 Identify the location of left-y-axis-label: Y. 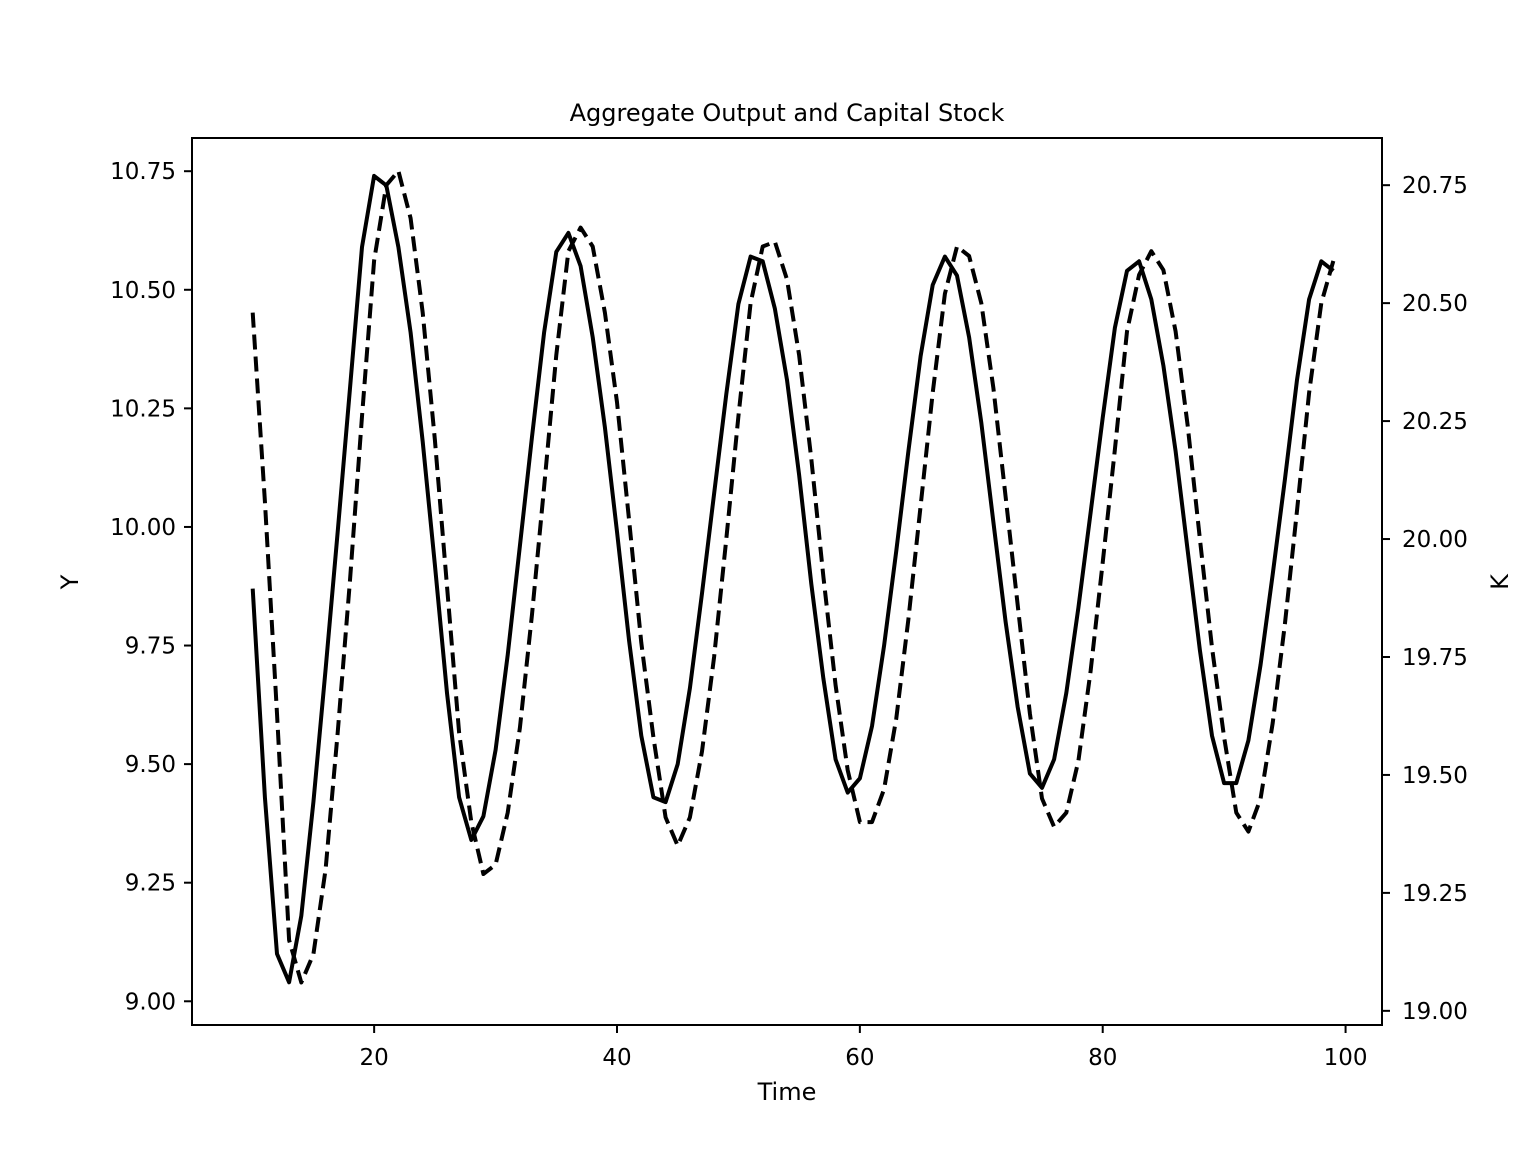
(70, 582).